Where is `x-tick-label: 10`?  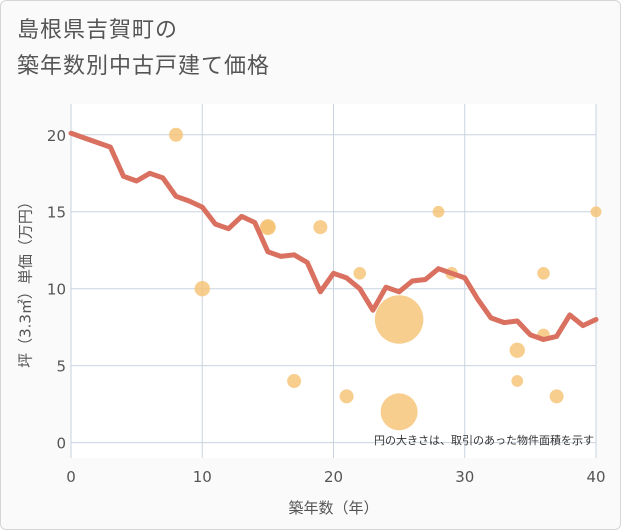
x-tick-label: 10 is located at coordinates (202, 477).